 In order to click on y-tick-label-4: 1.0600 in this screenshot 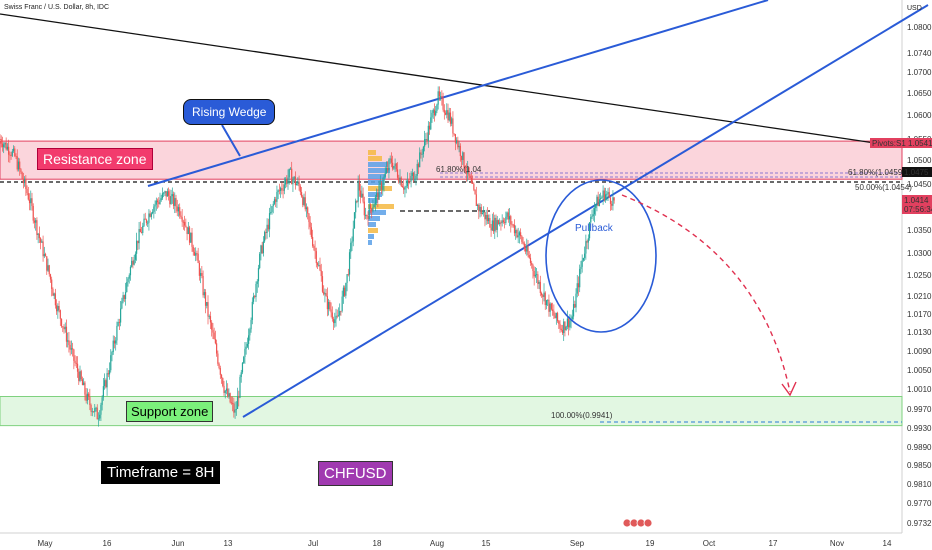, I will do `click(919, 115)`.